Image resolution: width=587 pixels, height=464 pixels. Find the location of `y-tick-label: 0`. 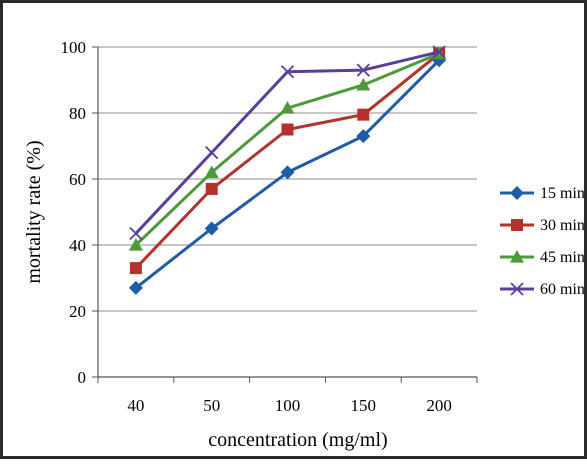

y-tick-label: 0 is located at coordinates (82, 377).